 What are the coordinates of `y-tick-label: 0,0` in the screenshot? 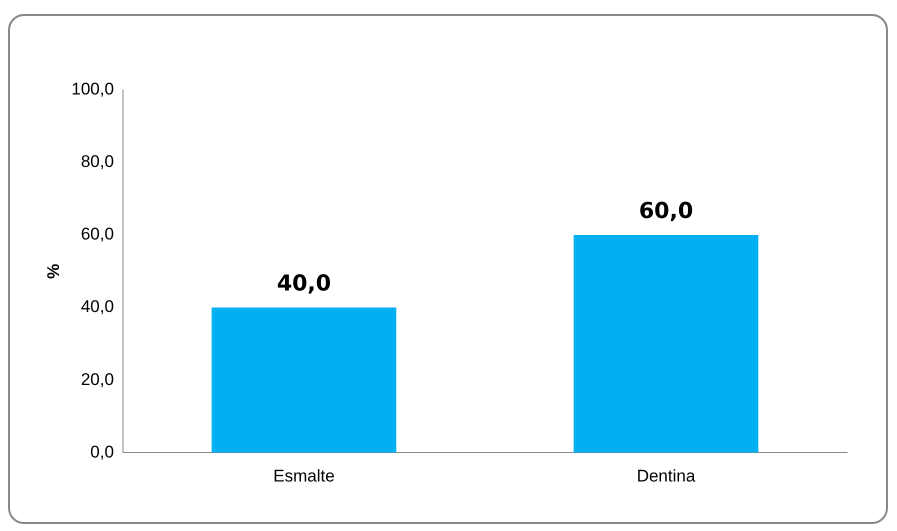 It's located at (102, 452).